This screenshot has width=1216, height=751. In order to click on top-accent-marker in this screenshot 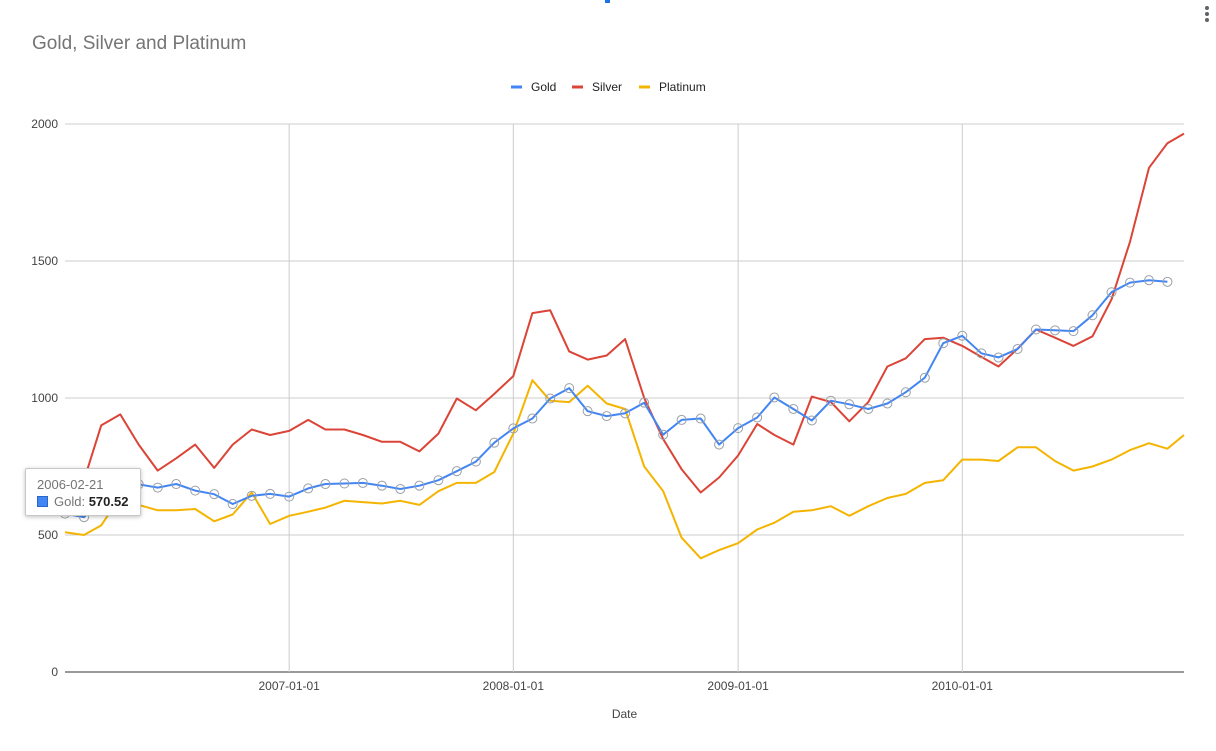, I will do `click(607, 1)`.